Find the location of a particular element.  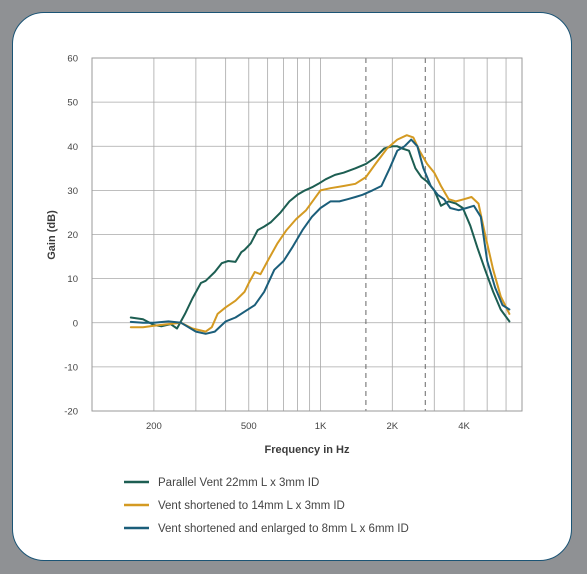

x-axis-title: Frequency in Hz is located at coordinates (307, 450).